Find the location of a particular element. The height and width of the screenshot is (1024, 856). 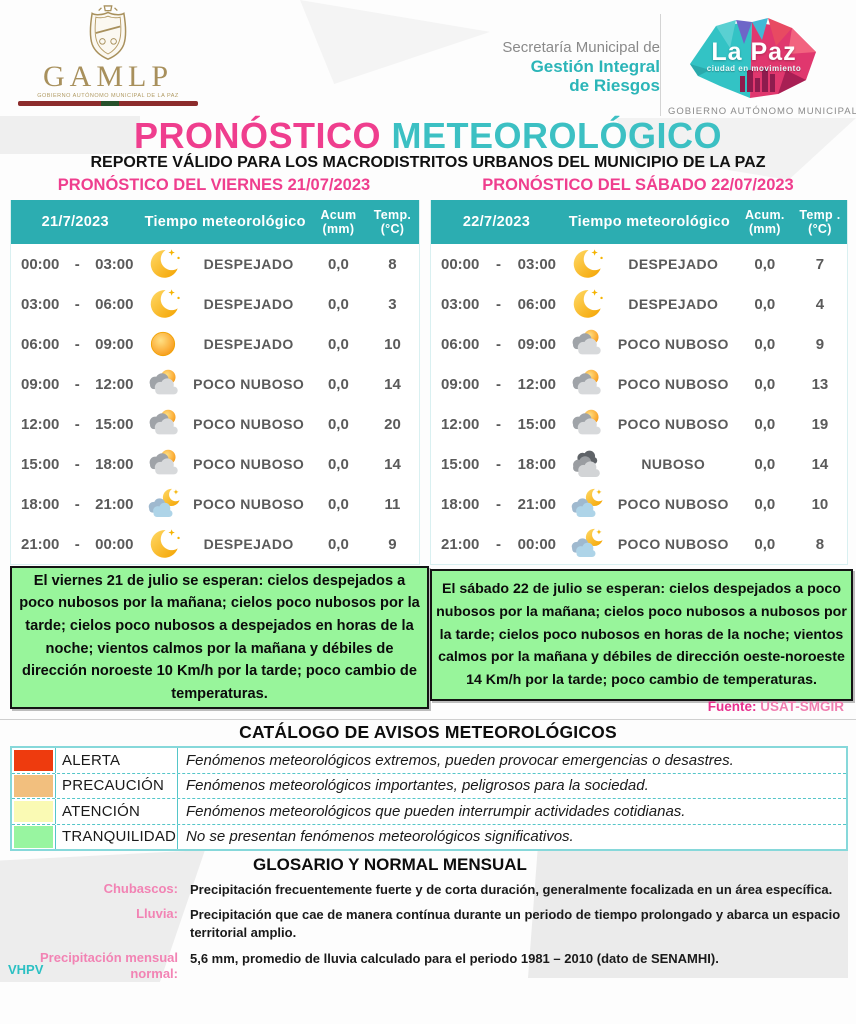

temperature-value: 3 is located at coordinates (392, 304).